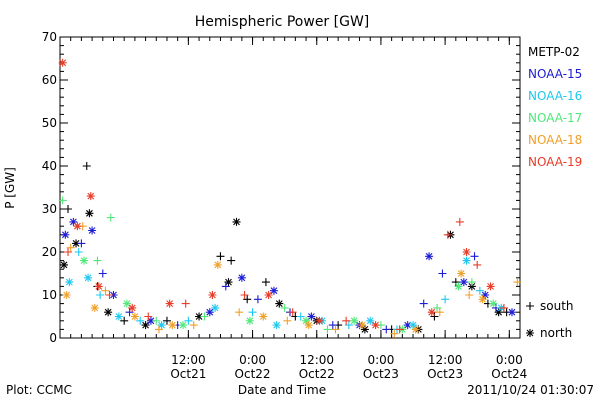 The image size is (600, 400). Describe the element at coordinates (554, 52) in the screenshot. I see `legend-entry: METP-02` at that location.